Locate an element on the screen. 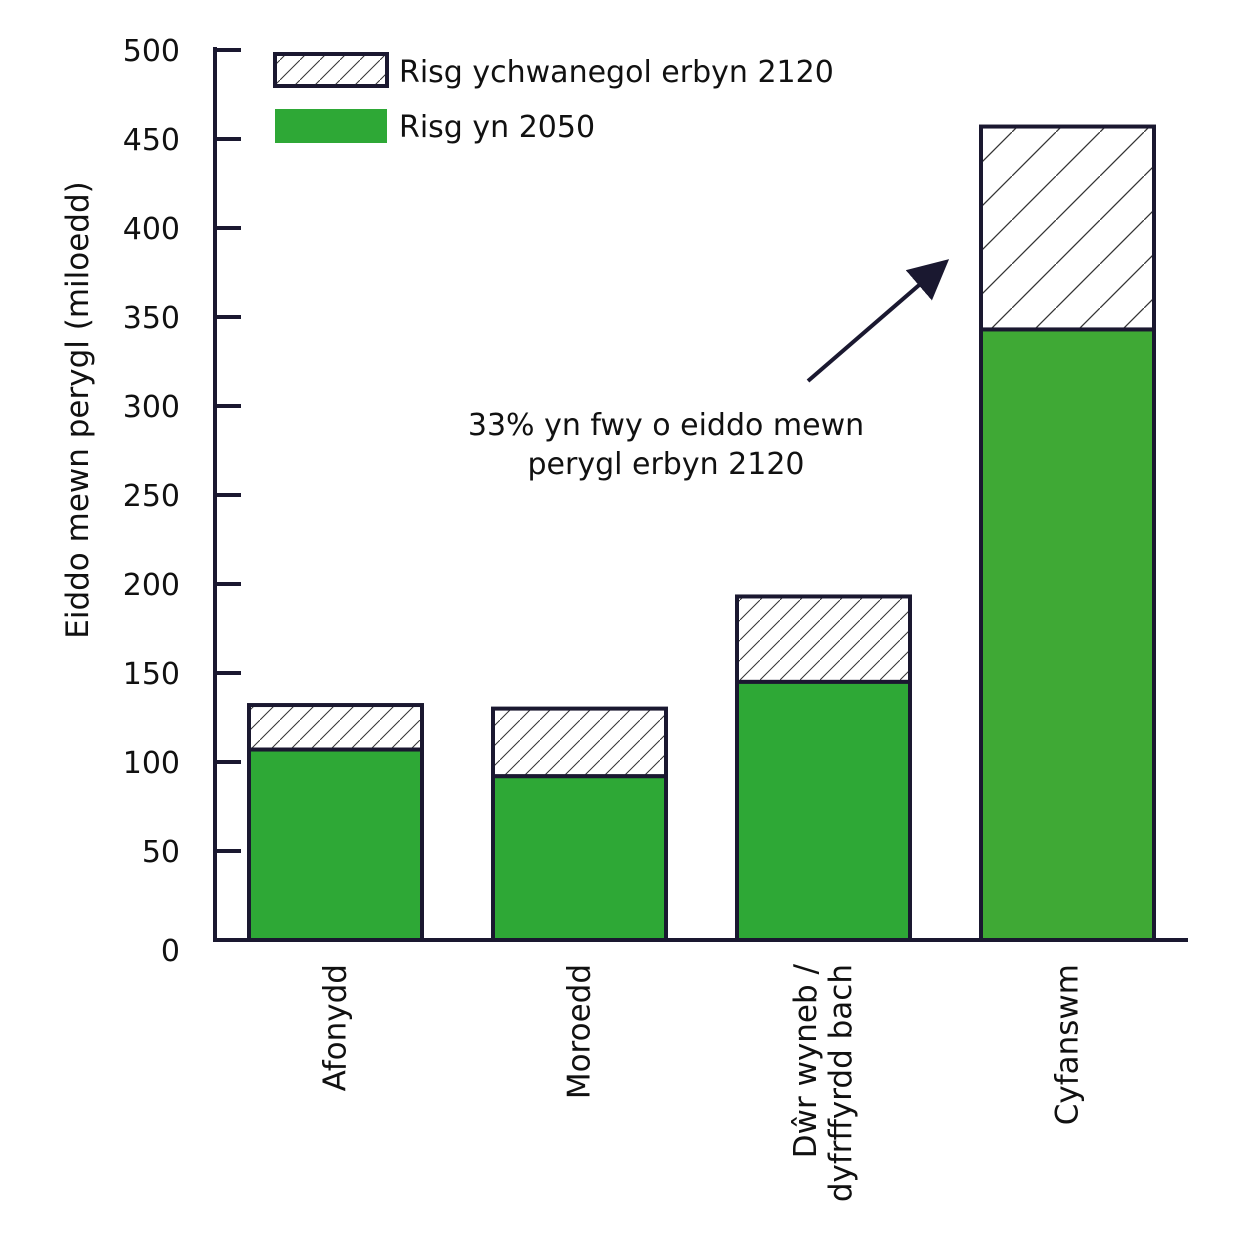 This screenshot has width=1240, height=1247. x-category-label-0-0: Afonydd is located at coordinates (336, 1027).